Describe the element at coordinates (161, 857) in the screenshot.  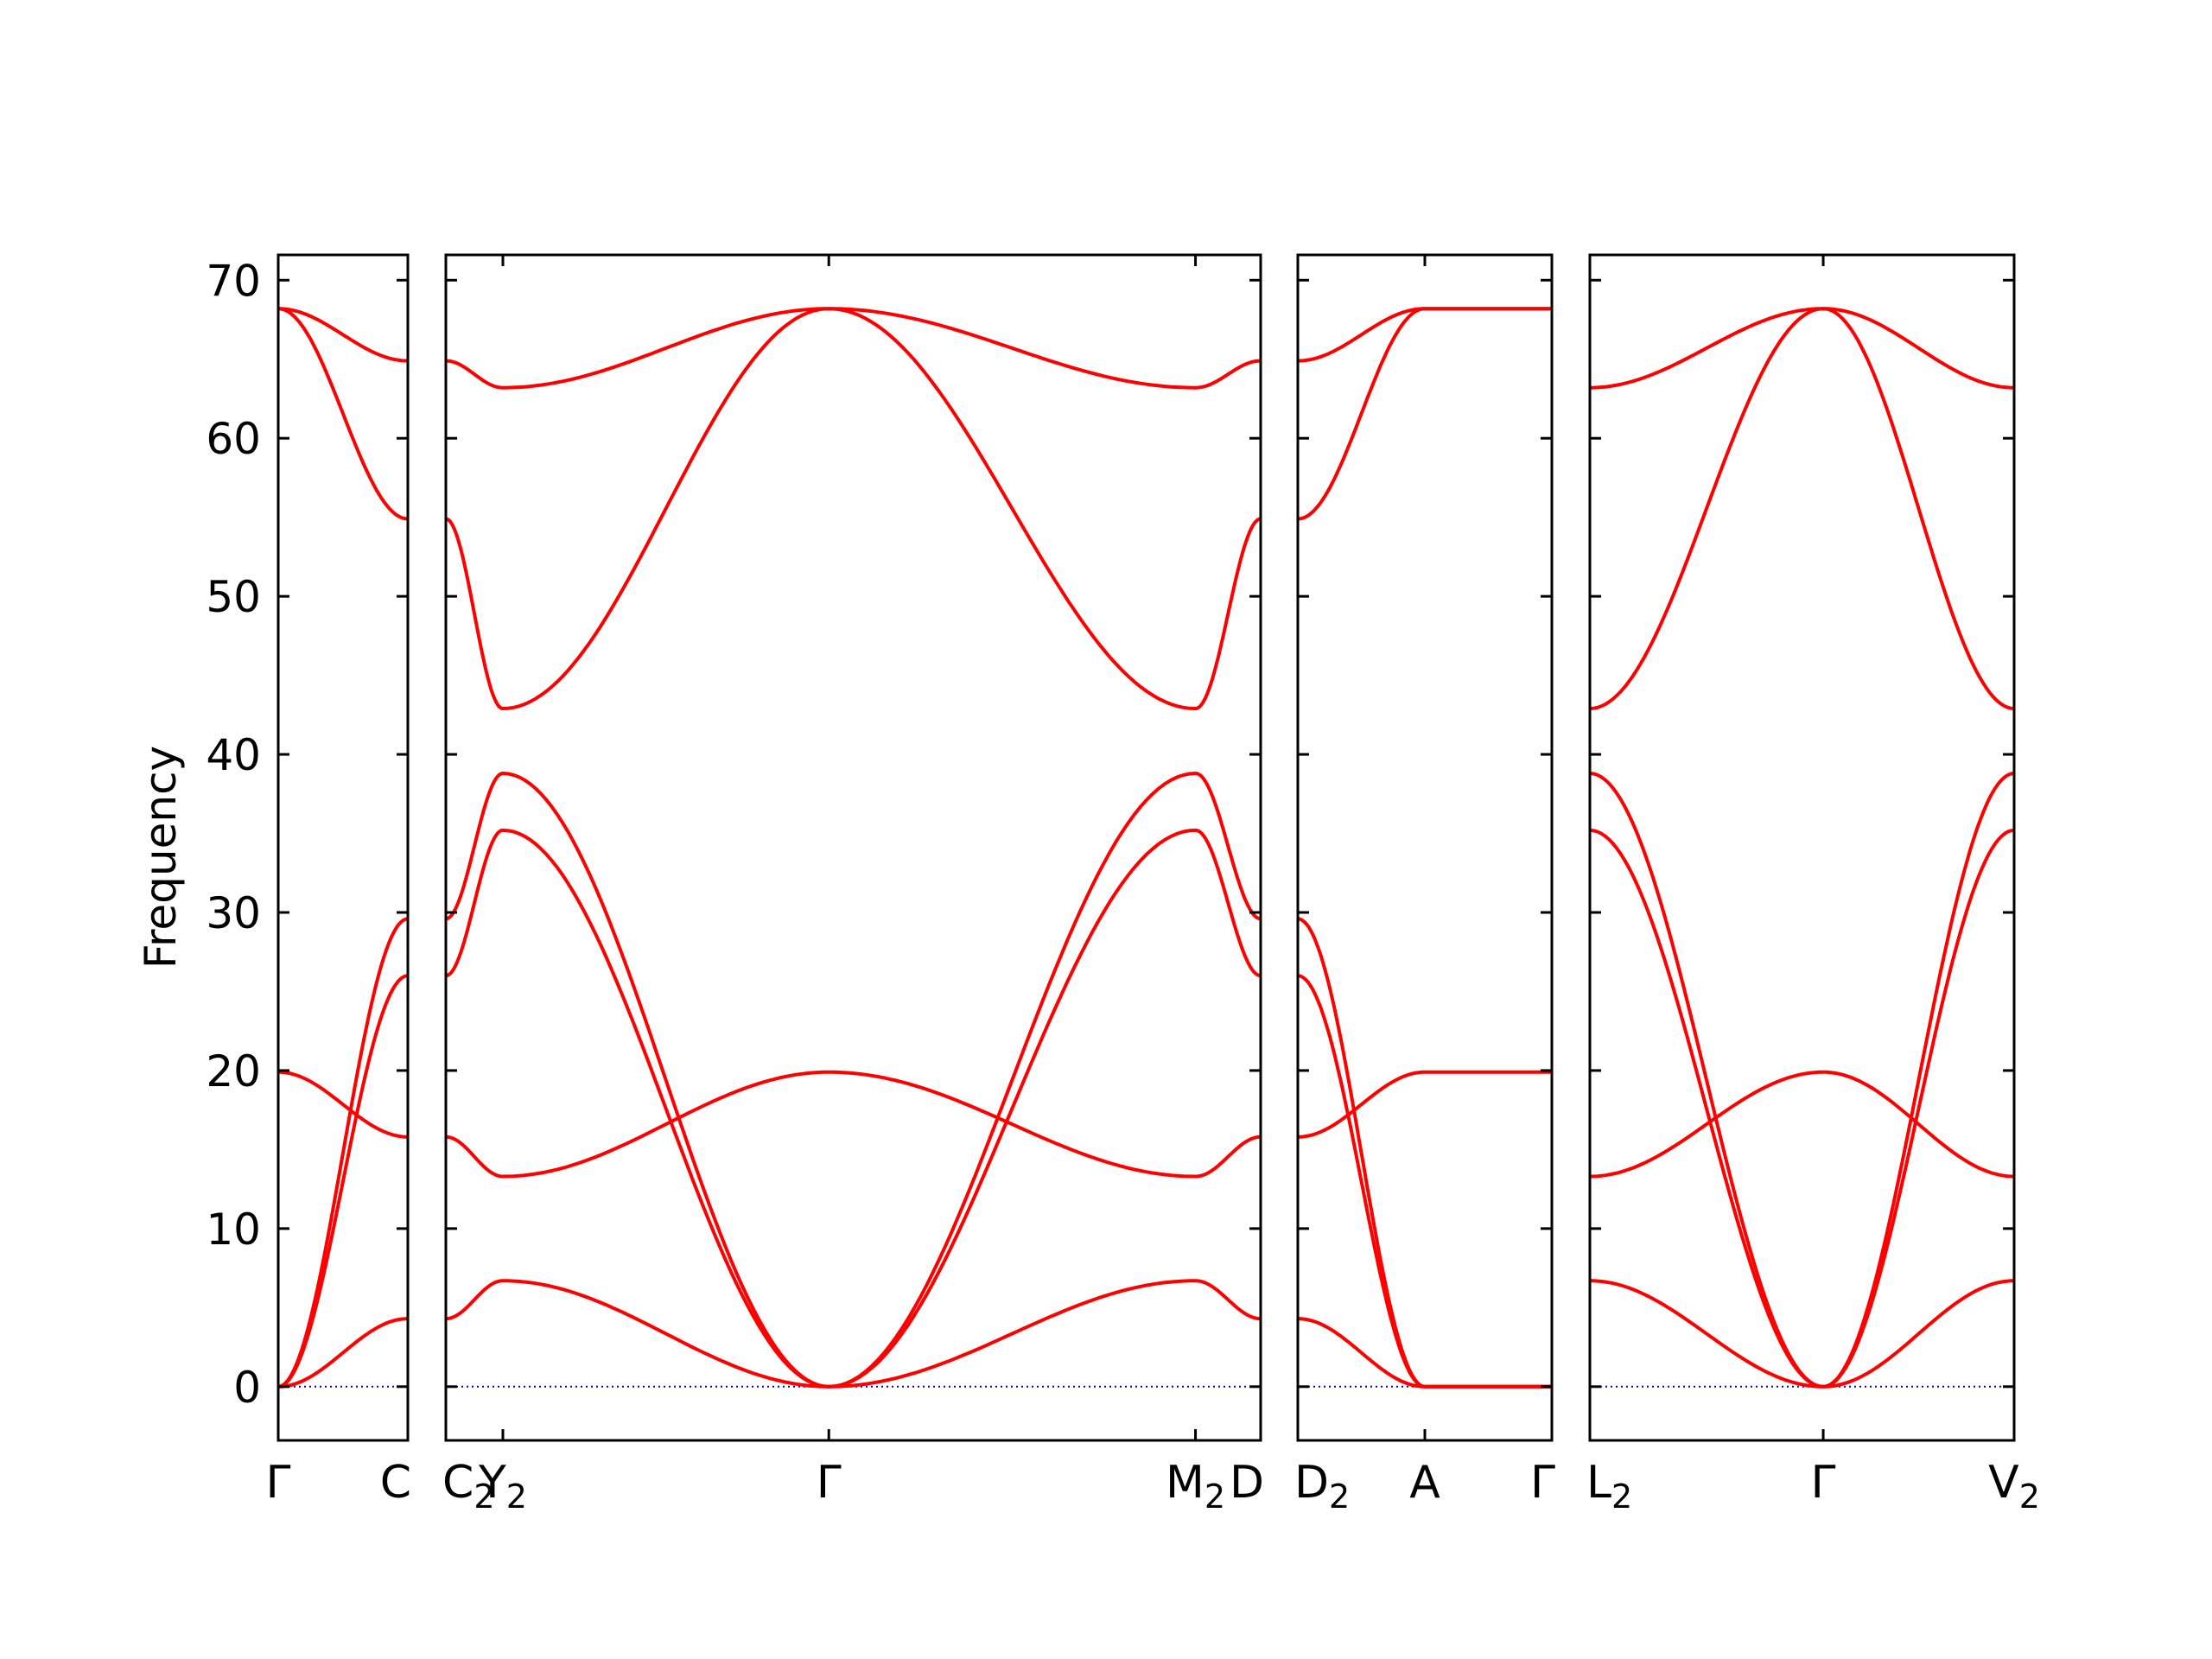
I see `y-axis-title: Frequency` at that location.